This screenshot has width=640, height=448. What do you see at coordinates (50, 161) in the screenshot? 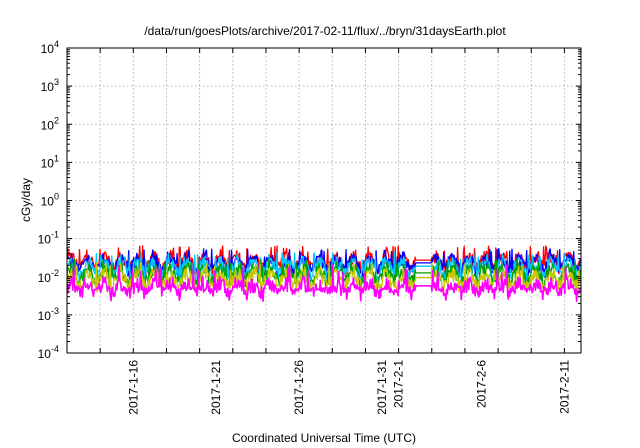
I see `y-tick-label: 10¹` at bounding box center [50, 161].